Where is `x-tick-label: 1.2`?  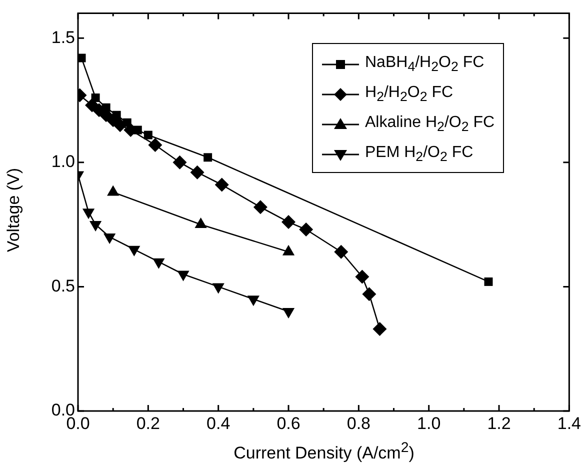
x-tick-label: 1.2 is located at coordinates (499, 423).